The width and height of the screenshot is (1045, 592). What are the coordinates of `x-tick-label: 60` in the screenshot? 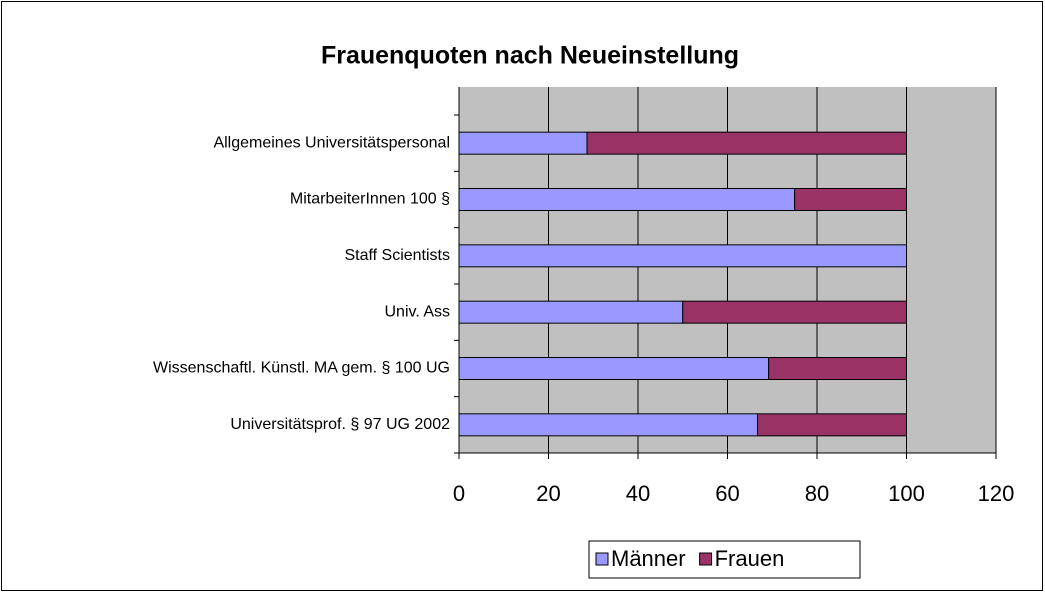 It's located at (727, 493).